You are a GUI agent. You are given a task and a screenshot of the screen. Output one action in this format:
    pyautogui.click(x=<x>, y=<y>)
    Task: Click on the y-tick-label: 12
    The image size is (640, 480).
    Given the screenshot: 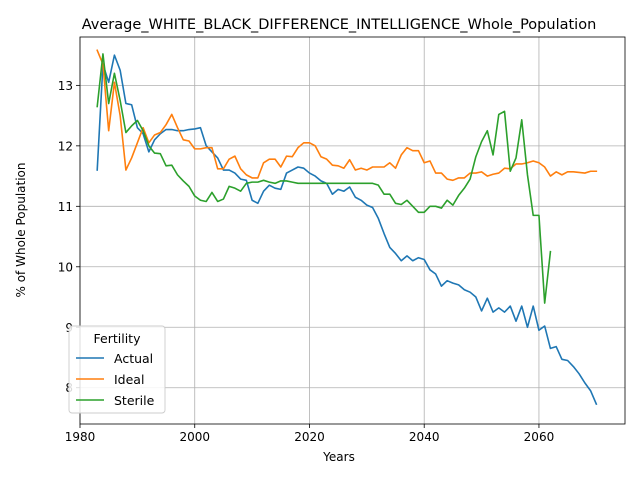 What is the action you would take?
    pyautogui.click(x=65, y=146)
    